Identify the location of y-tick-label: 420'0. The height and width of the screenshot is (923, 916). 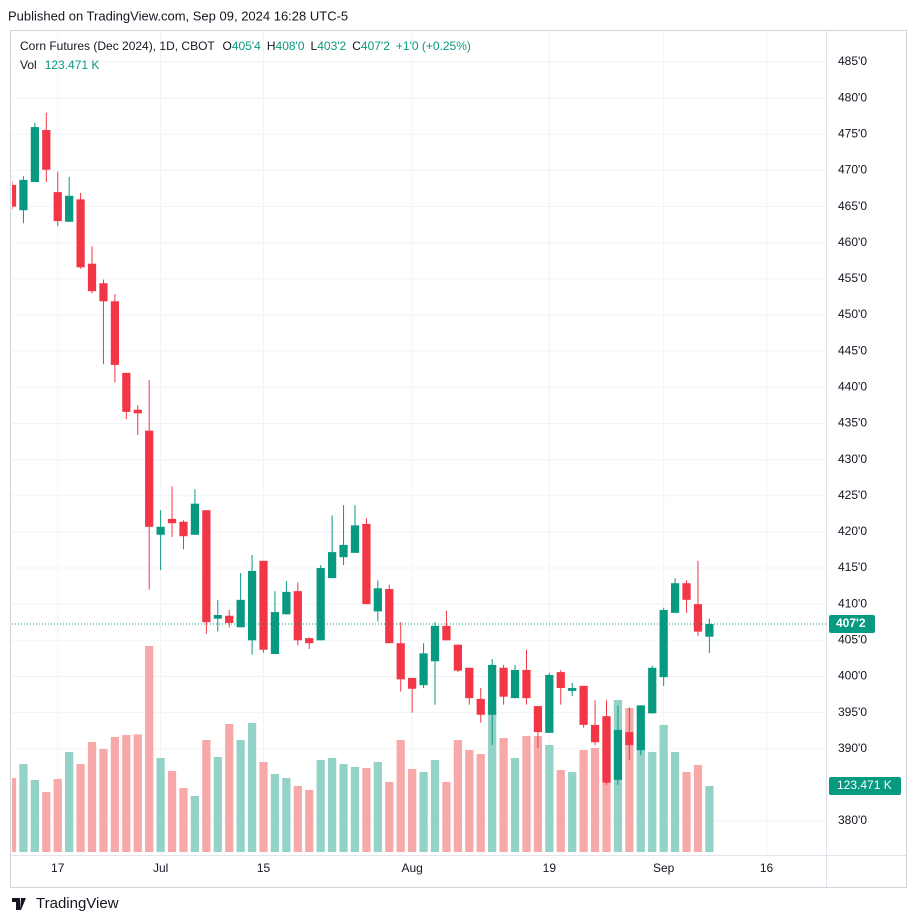
(852, 531).